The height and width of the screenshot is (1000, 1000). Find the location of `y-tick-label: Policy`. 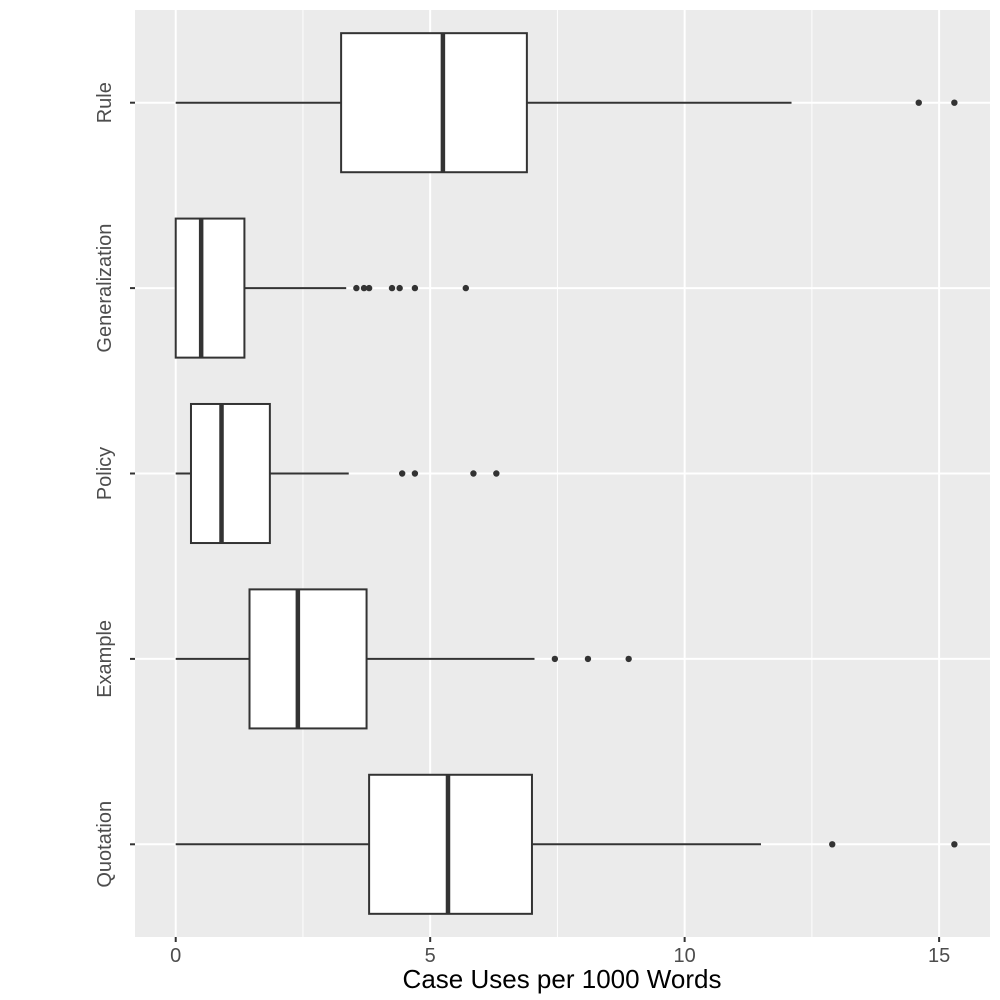

y-tick-label: Policy is located at coordinates (105, 473).